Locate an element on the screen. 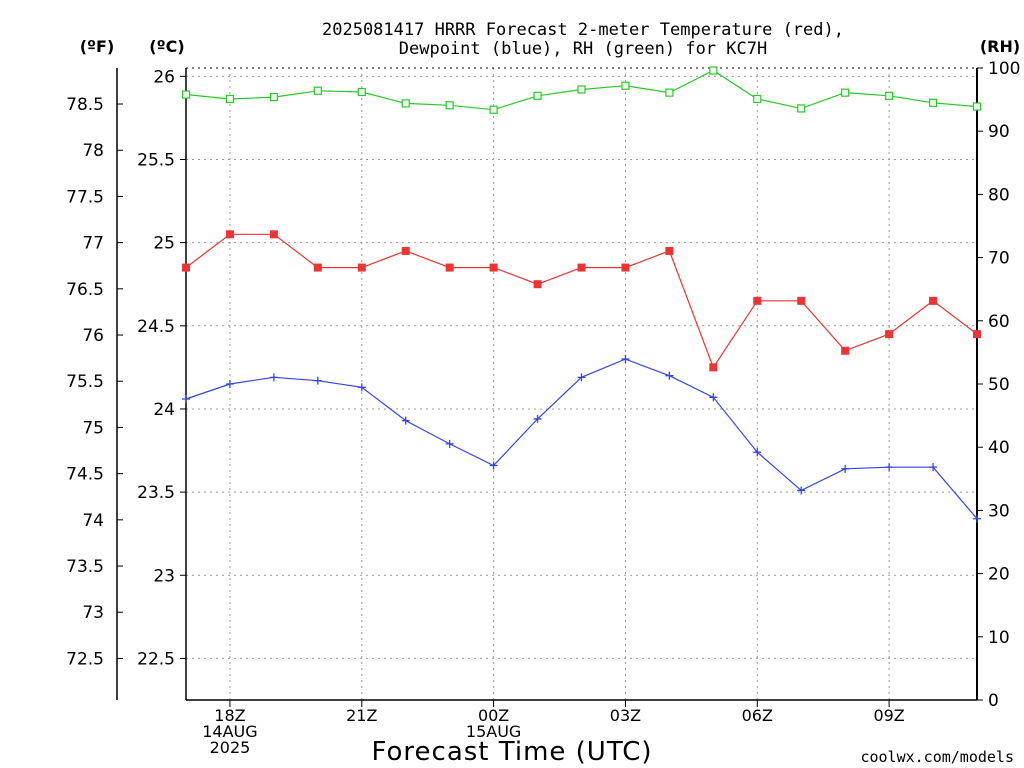 This screenshot has height=768, width=1024. fahrenheit-tick-label: 73.5 is located at coordinates (85, 567).